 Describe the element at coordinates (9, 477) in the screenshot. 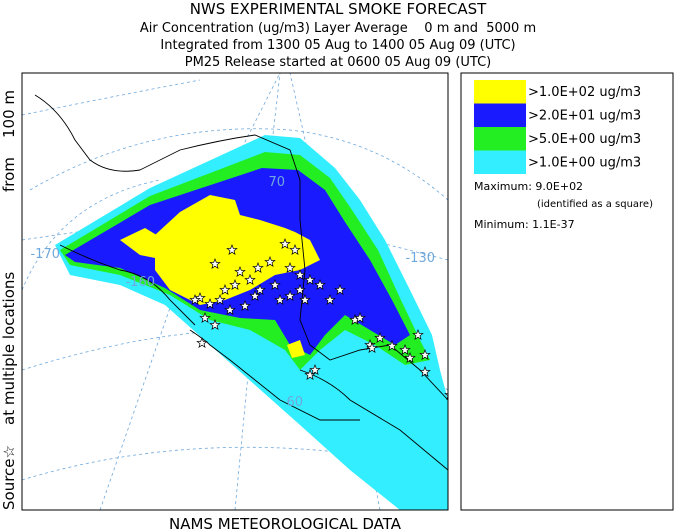

I see `side-label: Source☆` at that location.